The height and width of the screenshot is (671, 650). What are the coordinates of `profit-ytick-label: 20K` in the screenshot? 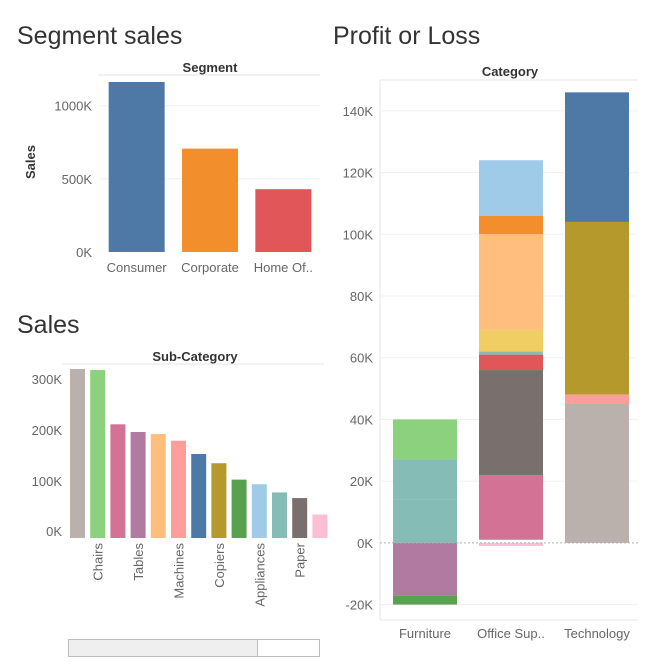 It's located at (361, 481).